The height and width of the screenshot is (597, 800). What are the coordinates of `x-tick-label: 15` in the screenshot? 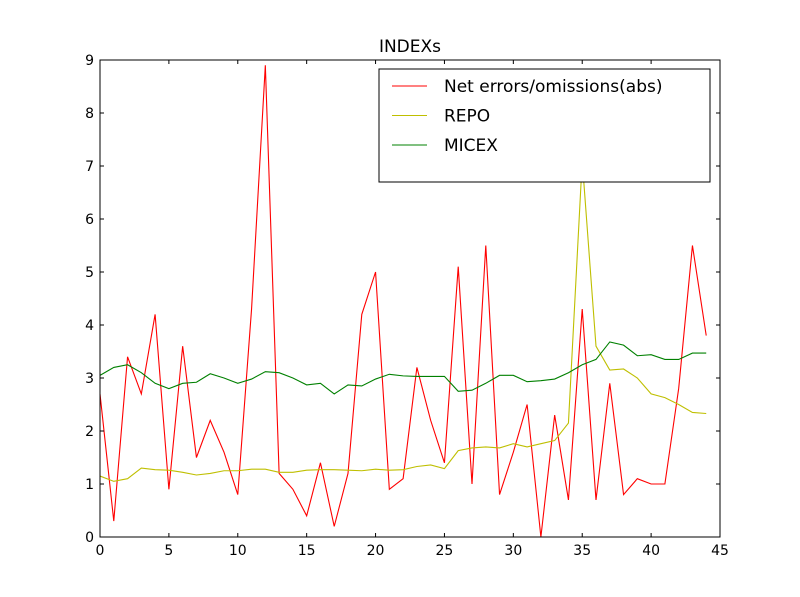 It's located at (307, 551).